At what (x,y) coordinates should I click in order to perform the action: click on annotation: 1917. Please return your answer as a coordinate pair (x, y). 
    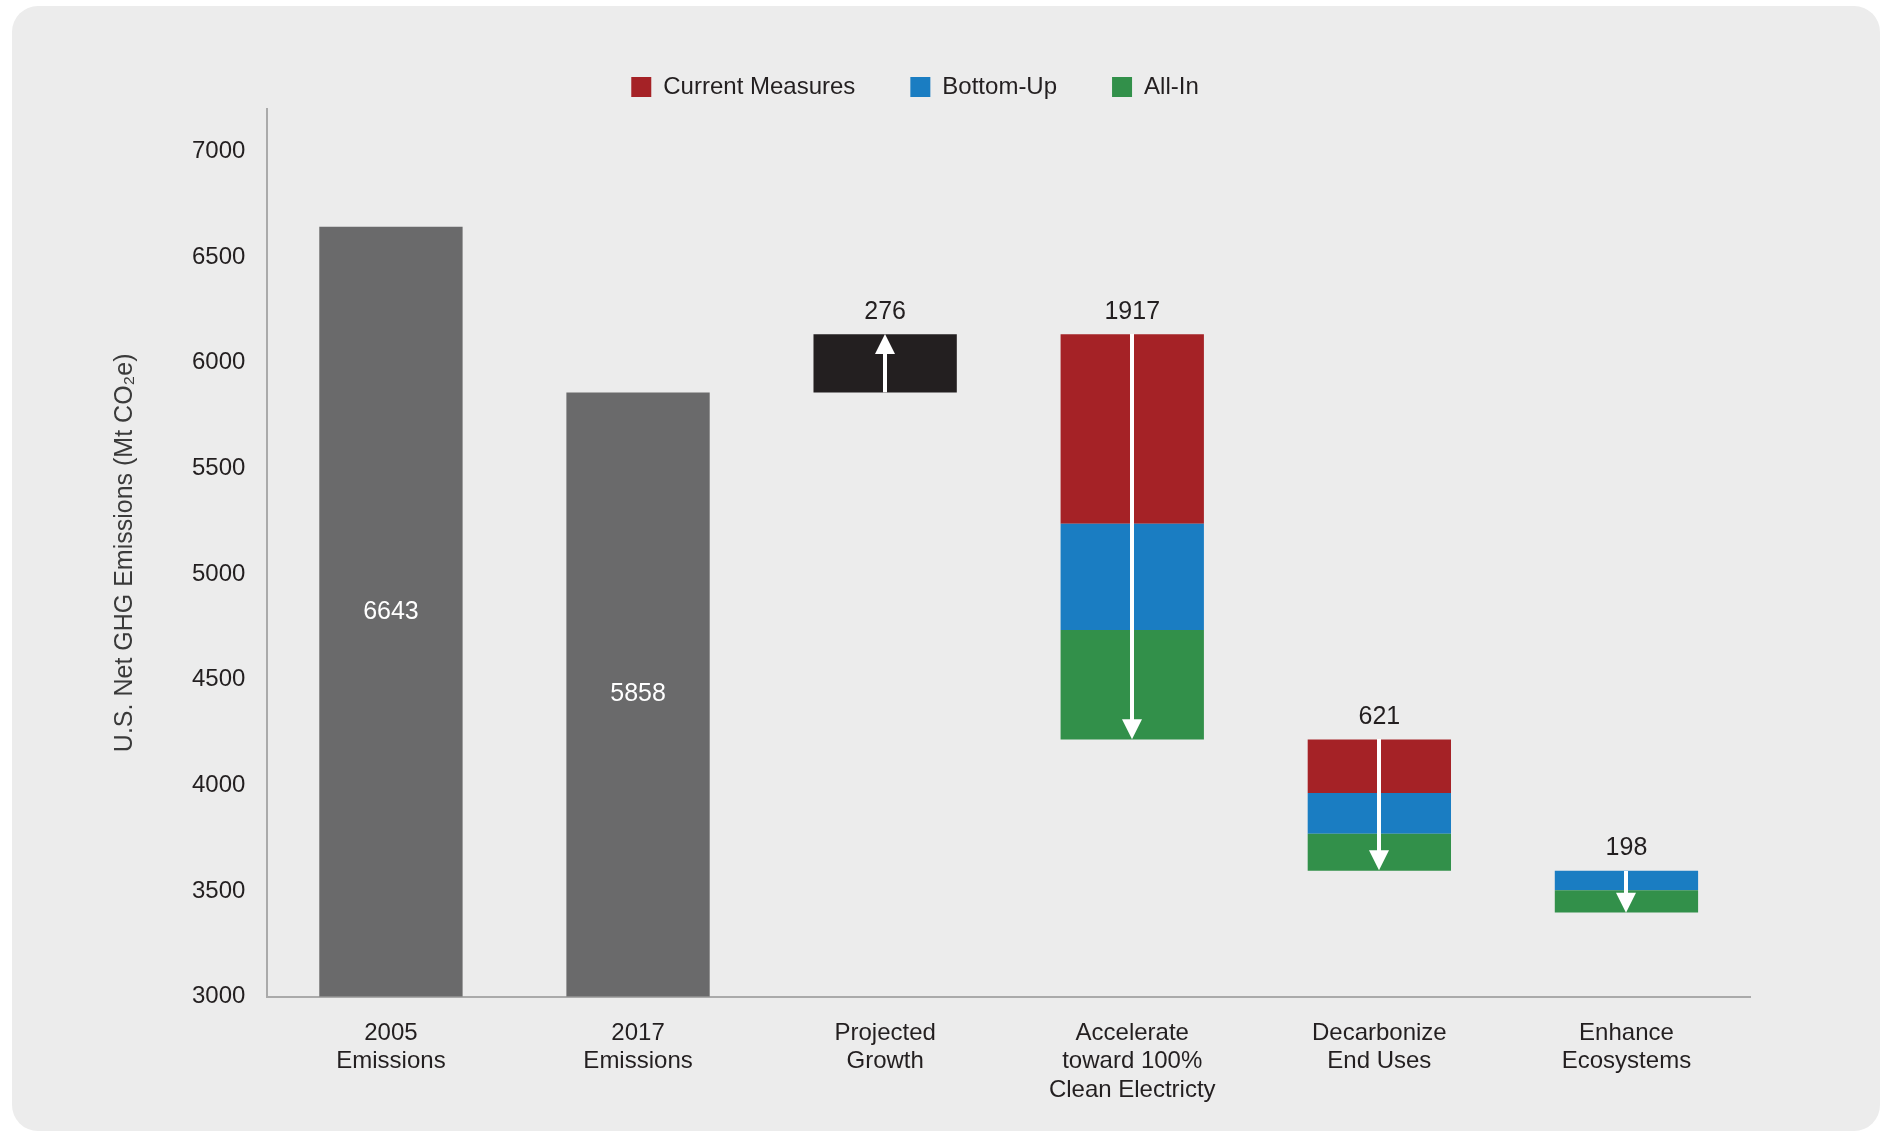
    Looking at the image, I should click on (1132, 309).